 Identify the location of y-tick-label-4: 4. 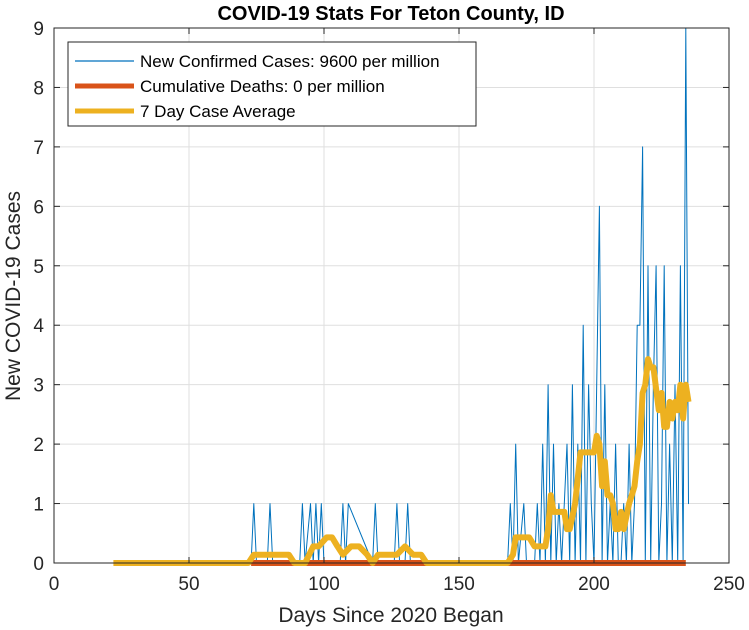
(38, 326).